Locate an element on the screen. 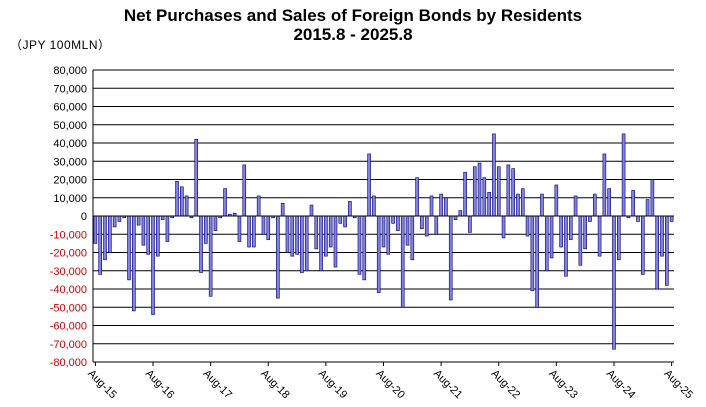  y-tick-label: -70,000 is located at coordinates (68, 345).